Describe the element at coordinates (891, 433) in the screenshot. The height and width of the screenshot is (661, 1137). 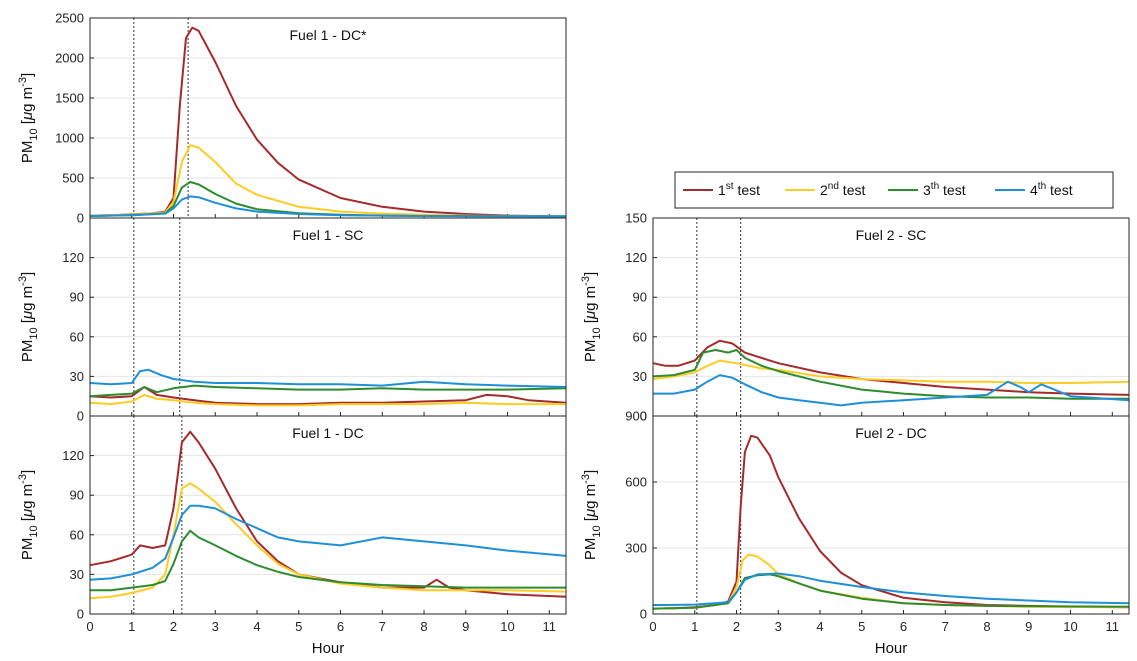
I see `panel-title: Fuel 2 - DC` at that location.